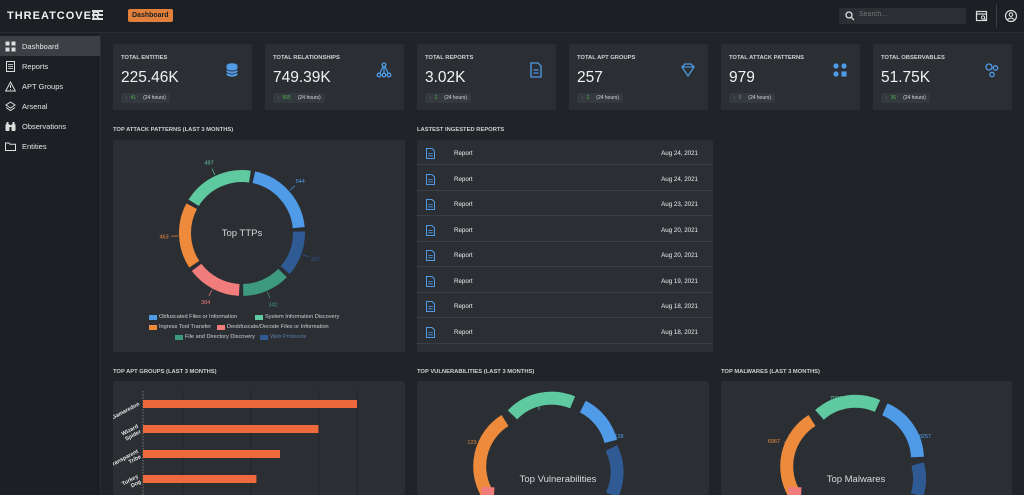  Describe the element at coordinates (40, 46) in the screenshot. I see `sidebar-item-label: Dashboard` at that location.